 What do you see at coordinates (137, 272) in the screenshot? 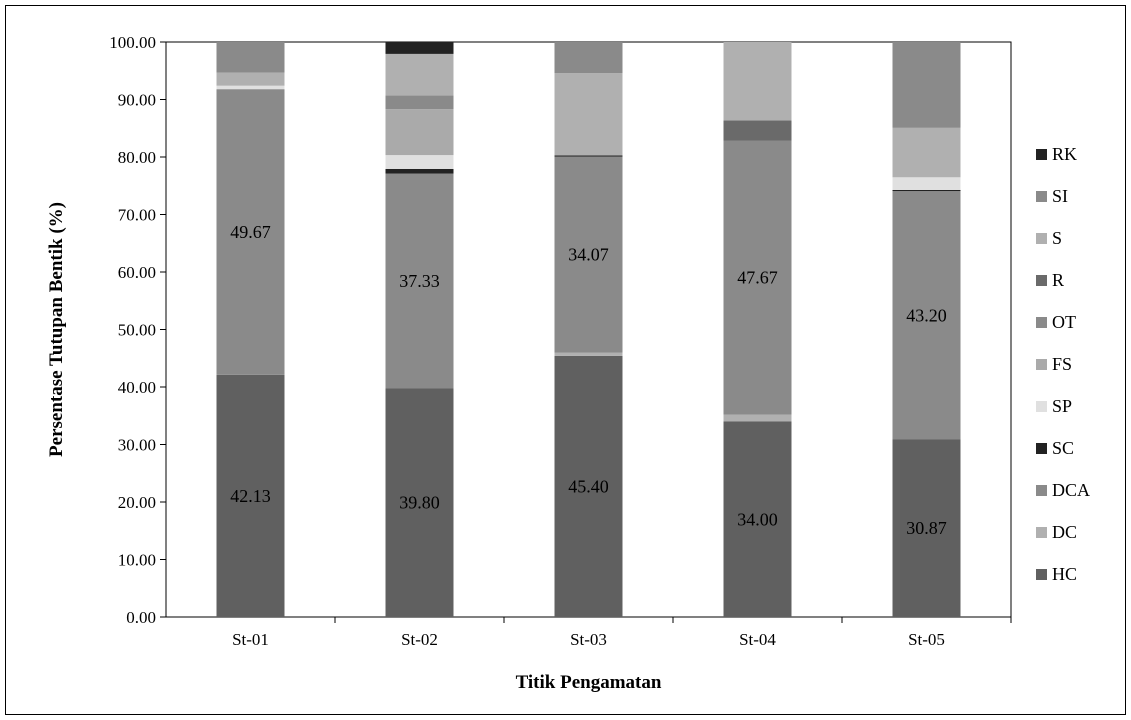
I see `y-tick-label: 60.00` at bounding box center [137, 272].